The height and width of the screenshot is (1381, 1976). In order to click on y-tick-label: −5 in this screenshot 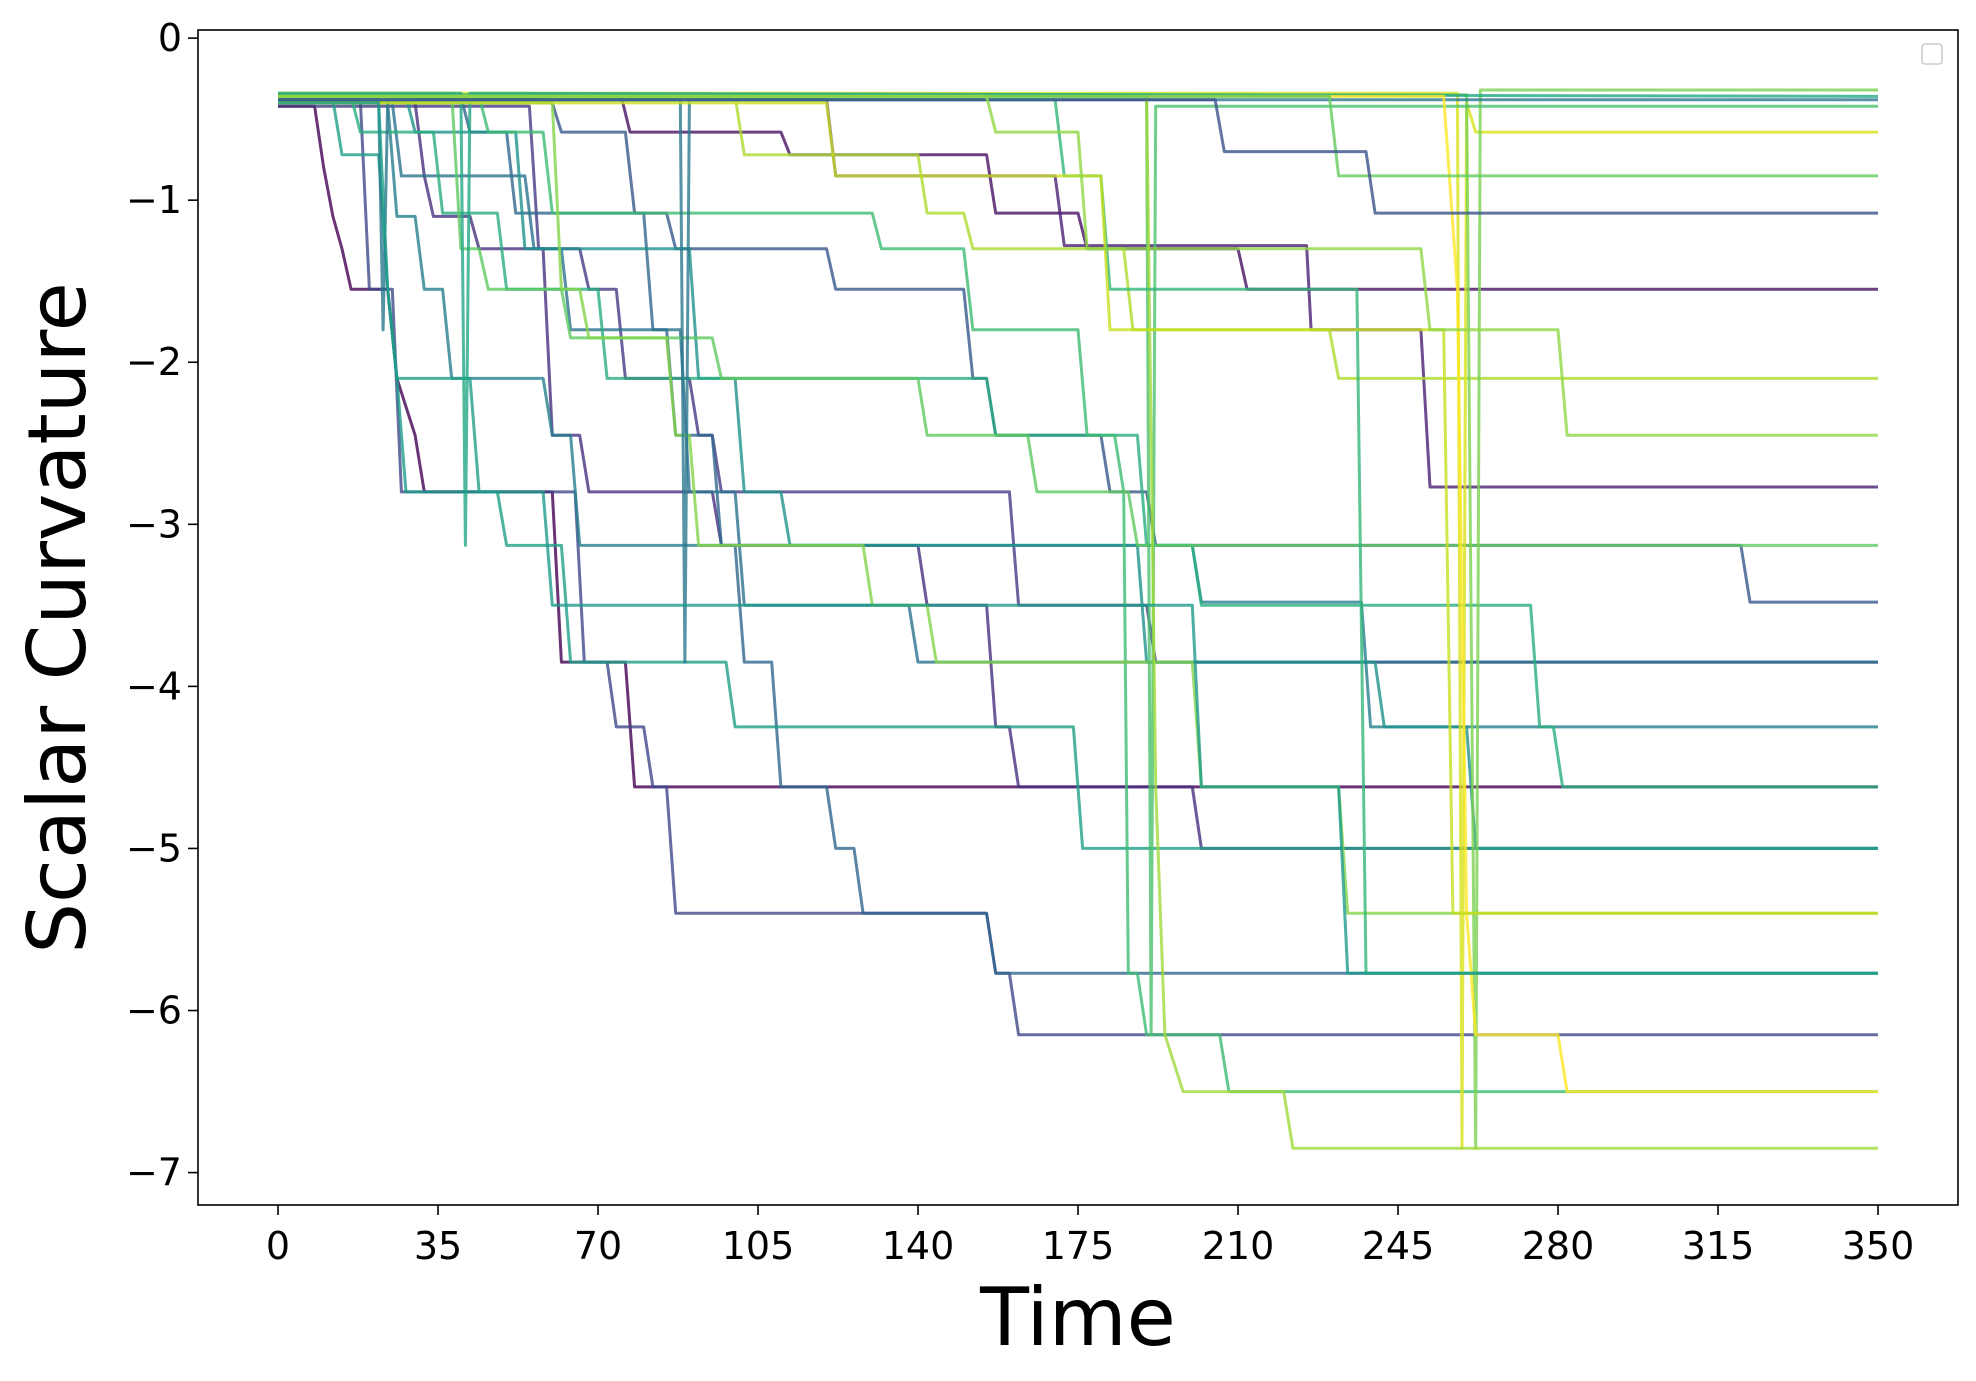, I will do `click(154, 848)`.